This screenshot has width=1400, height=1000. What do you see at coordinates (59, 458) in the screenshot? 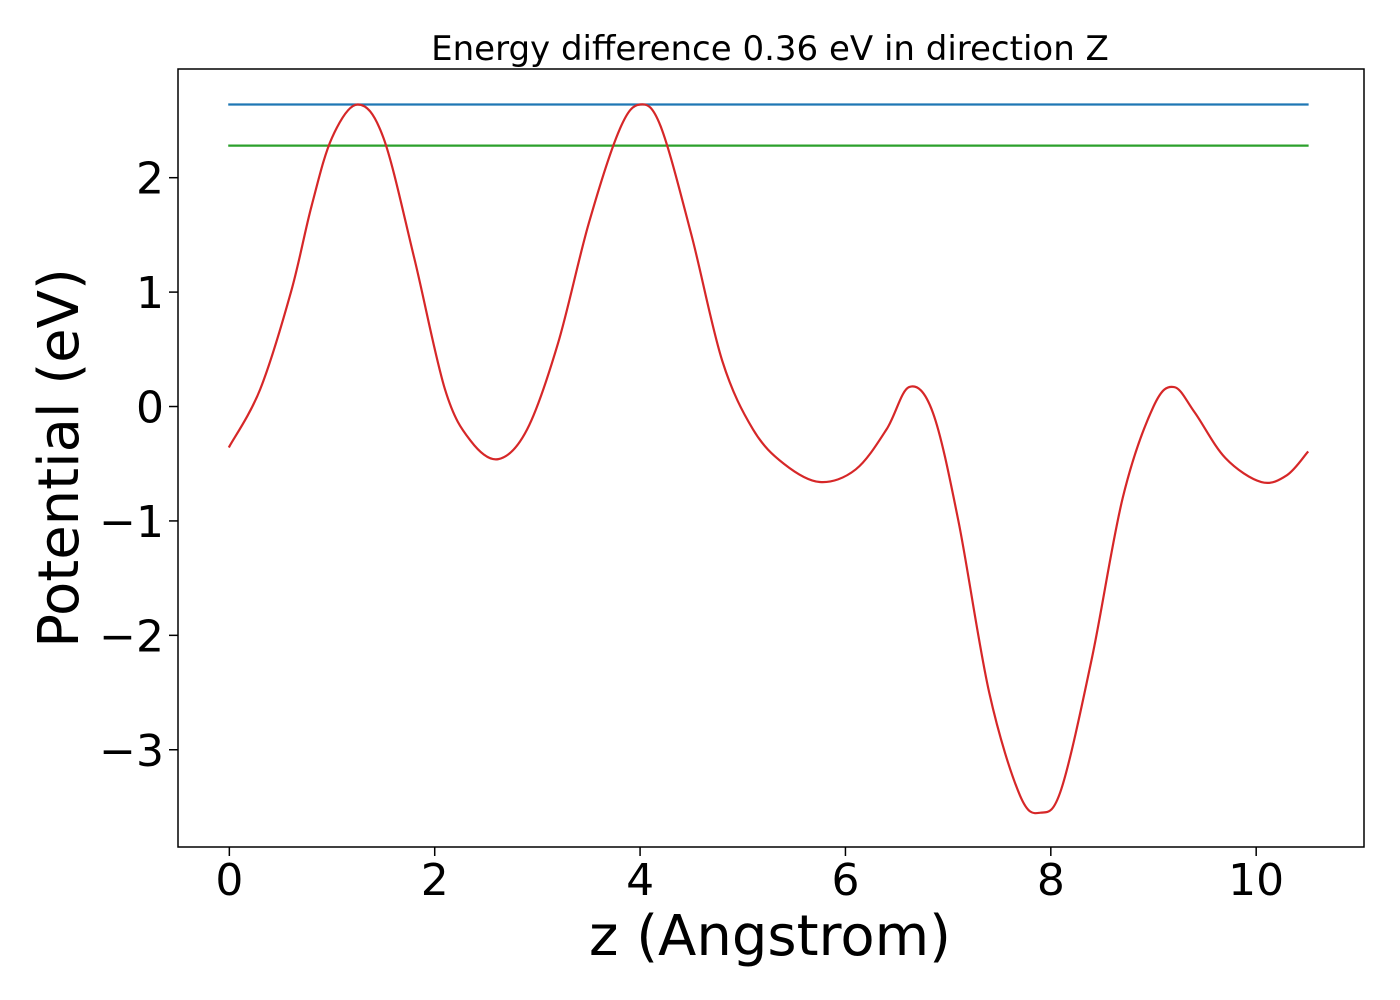
I see `y-axis-label: Potential (eV)` at bounding box center [59, 458].